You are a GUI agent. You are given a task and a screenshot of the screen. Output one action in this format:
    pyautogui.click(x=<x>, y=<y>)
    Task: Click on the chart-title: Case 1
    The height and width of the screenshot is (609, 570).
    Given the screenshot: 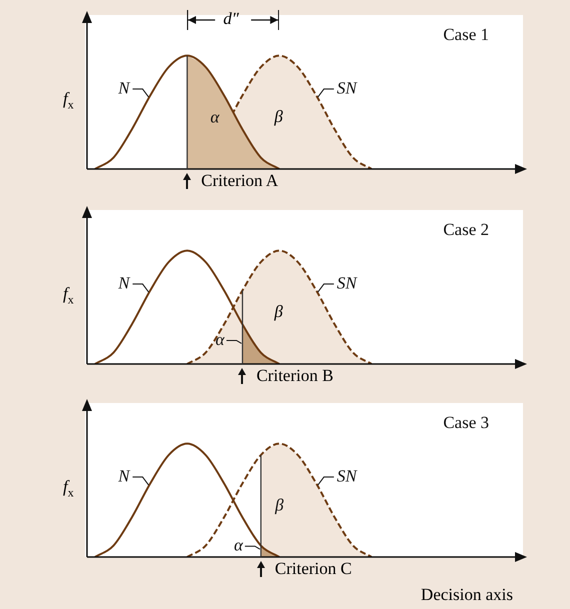 What is the action you would take?
    pyautogui.click(x=466, y=34)
    